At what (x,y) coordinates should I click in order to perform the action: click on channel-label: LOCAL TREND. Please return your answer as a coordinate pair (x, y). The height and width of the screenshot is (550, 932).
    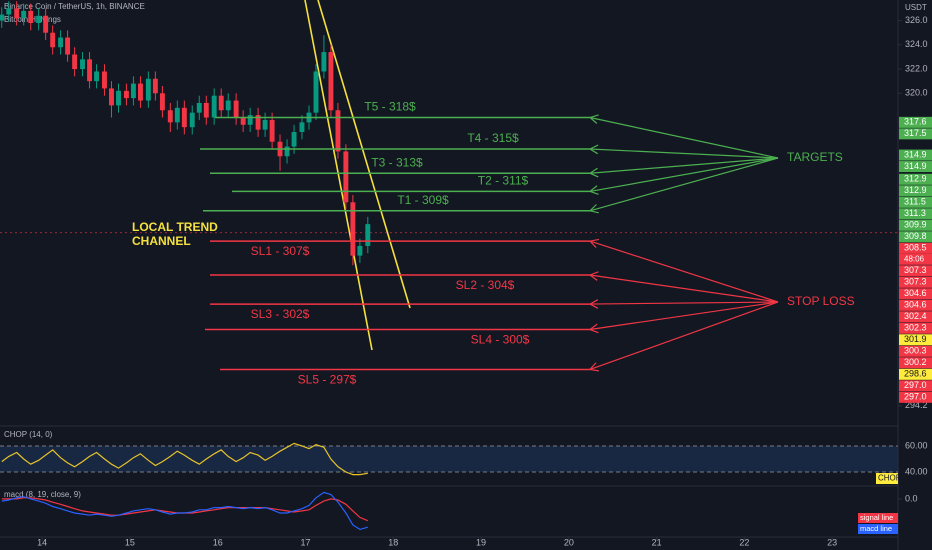
    Looking at the image, I should click on (175, 227).